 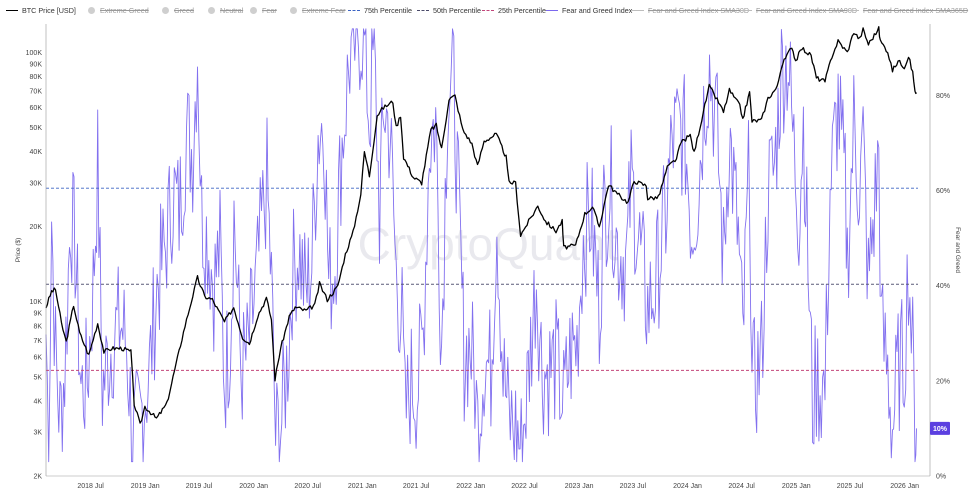 I want to click on x-tick-label: 2025 Jan, so click(x=796, y=486).